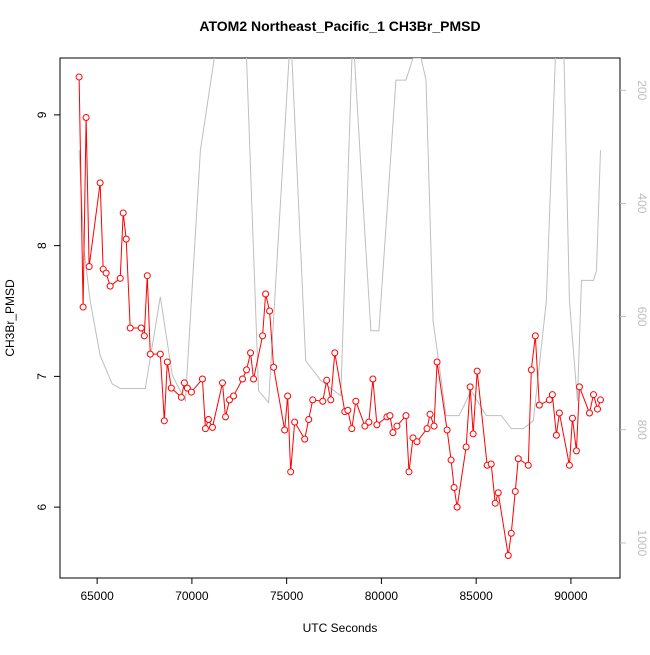 The height and width of the screenshot is (655, 650). What do you see at coordinates (10, 318) in the screenshot?
I see `y-axis-label: CH3Br_PMSD` at bounding box center [10, 318].